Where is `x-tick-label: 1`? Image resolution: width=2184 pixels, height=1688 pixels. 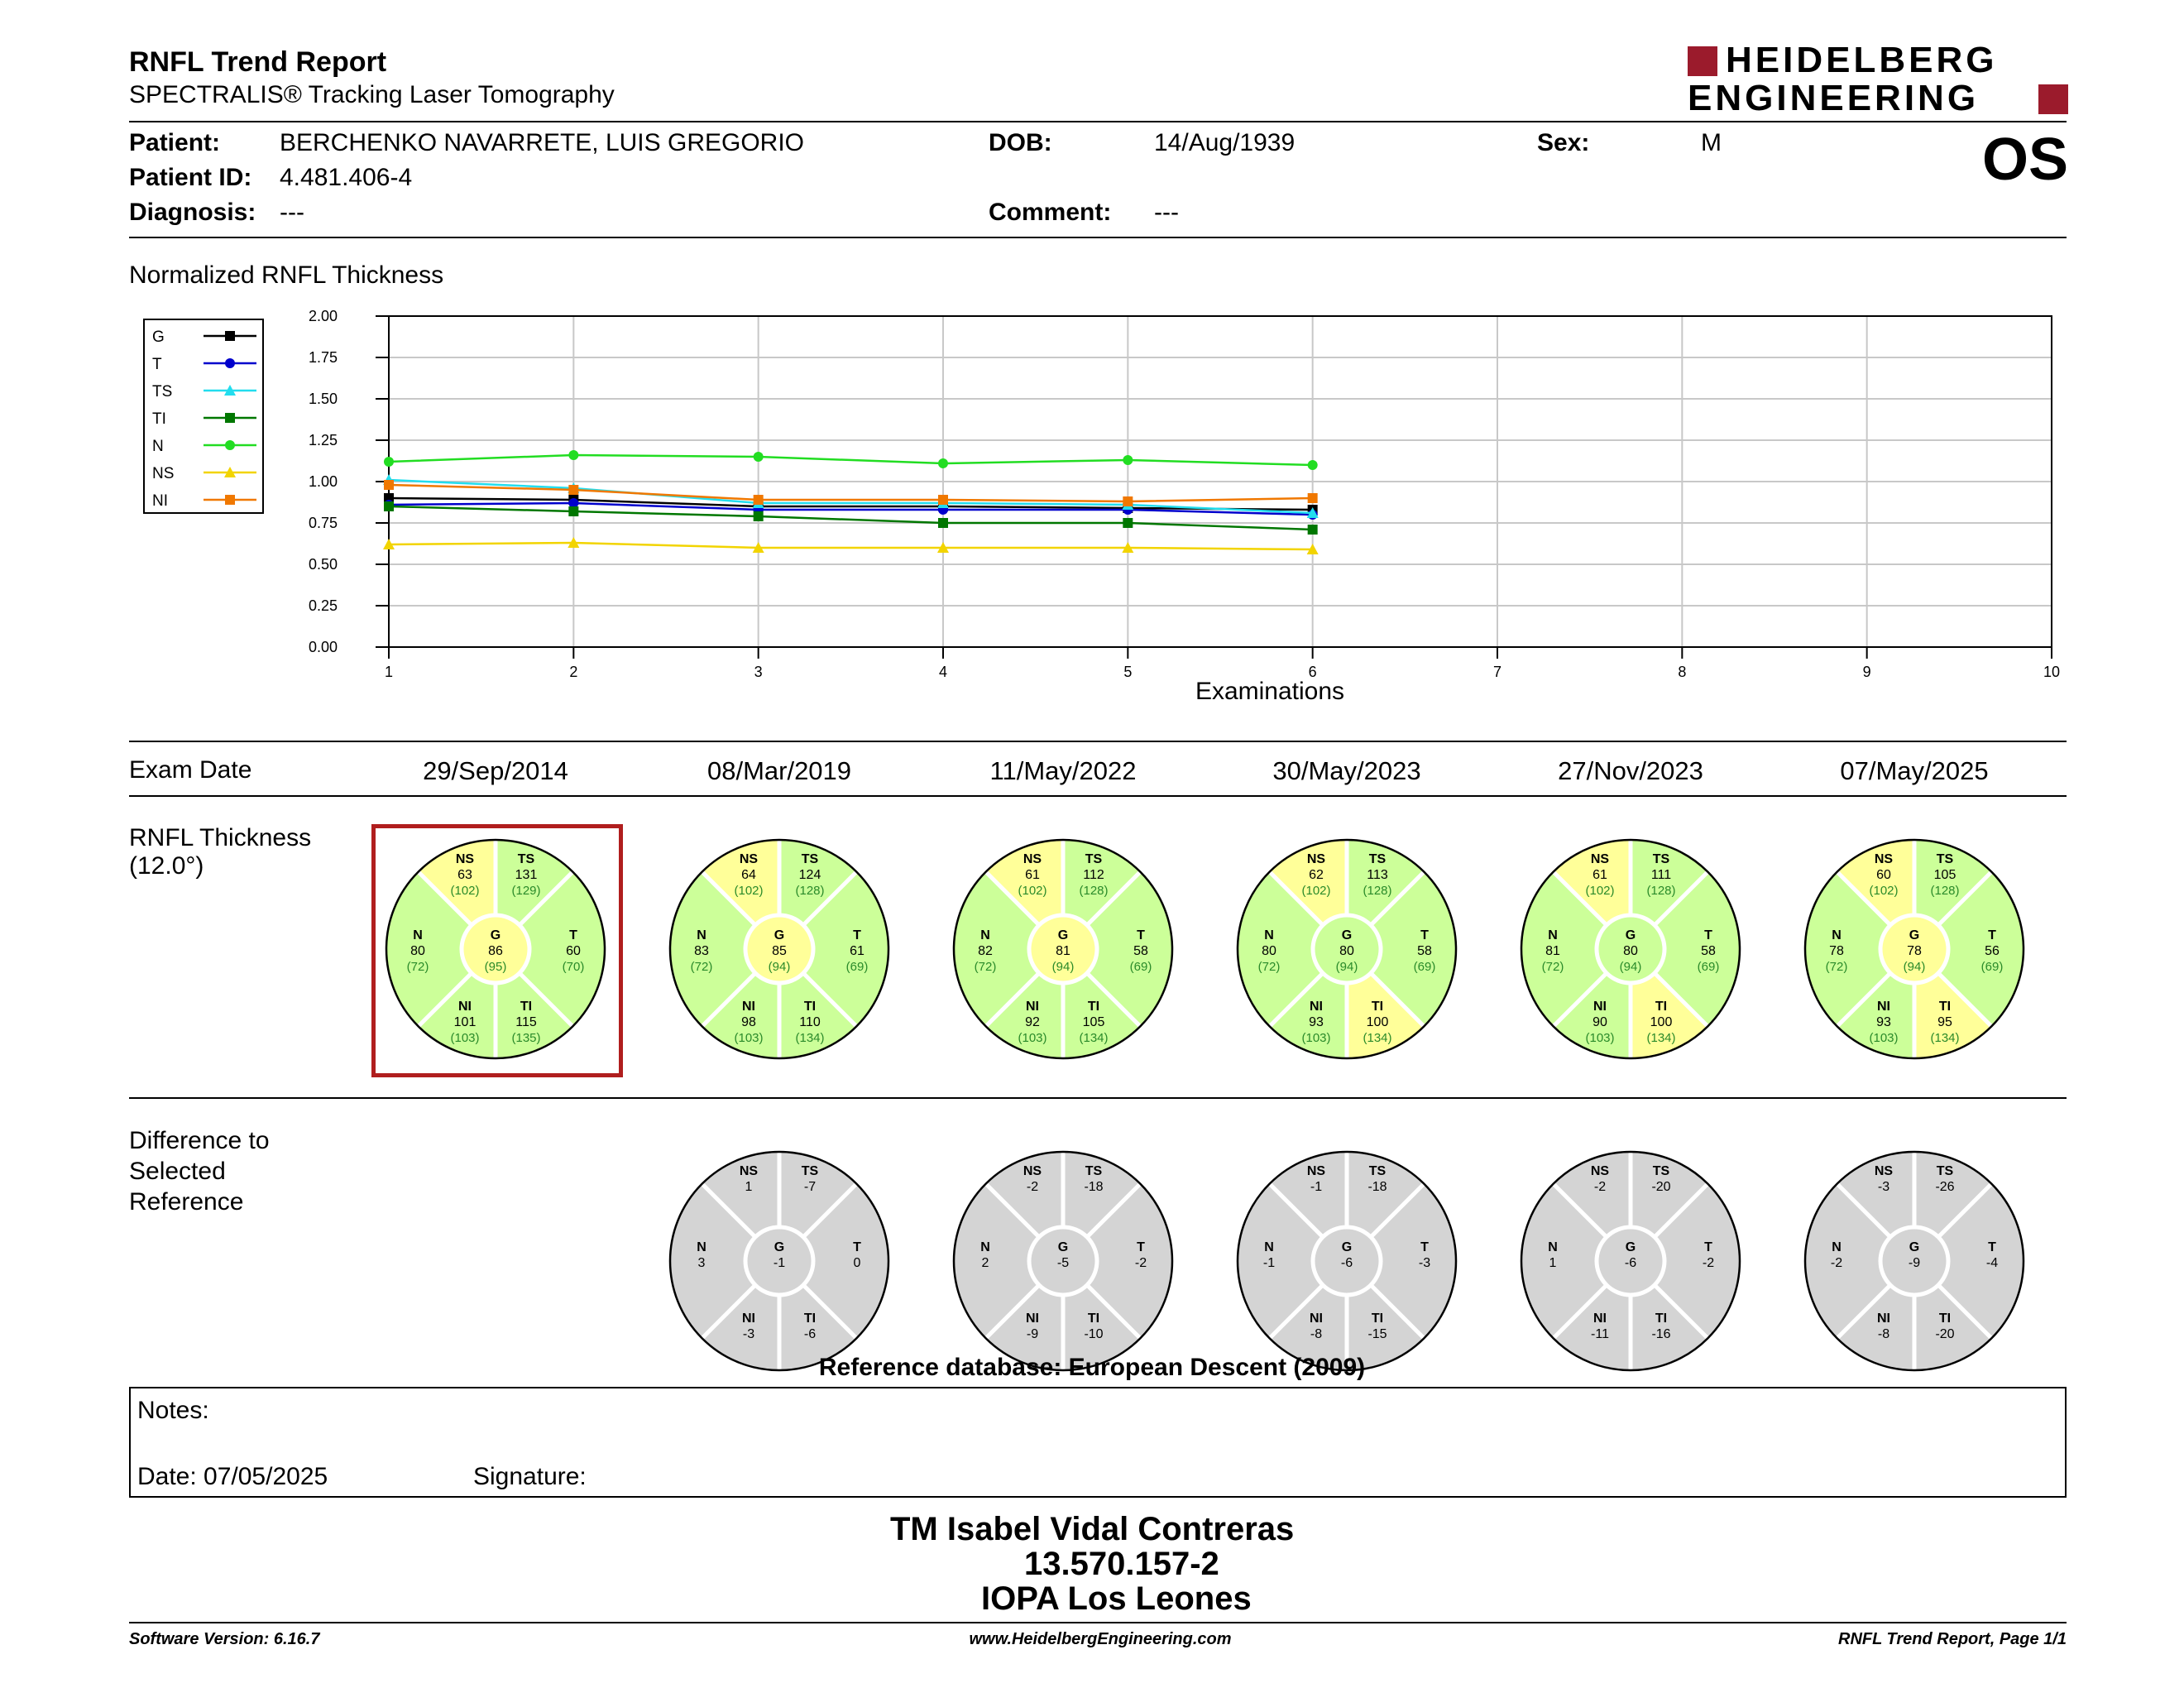
x-tick-label: 1 is located at coordinates (389, 672).